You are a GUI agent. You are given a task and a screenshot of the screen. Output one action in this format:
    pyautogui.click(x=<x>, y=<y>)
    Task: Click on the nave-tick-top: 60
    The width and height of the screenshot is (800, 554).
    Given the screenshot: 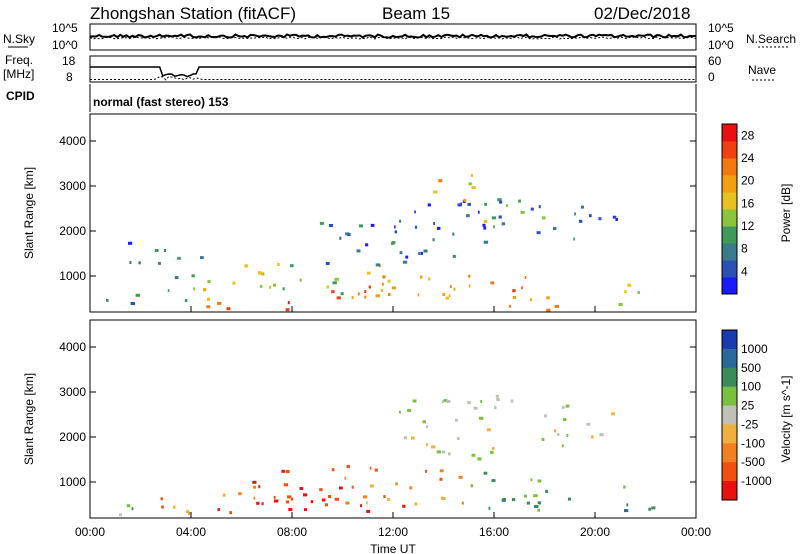 What is the action you would take?
    pyautogui.click(x=715, y=61)
    